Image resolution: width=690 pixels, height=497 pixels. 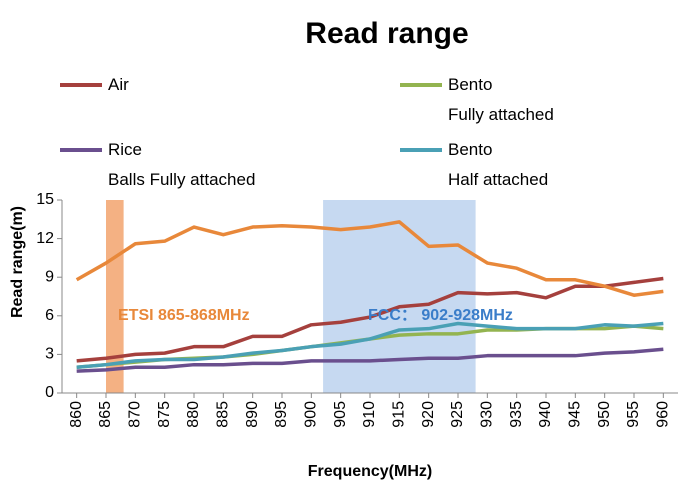 I want to click on x-tick-label: 955, so click(x=633, y=414).